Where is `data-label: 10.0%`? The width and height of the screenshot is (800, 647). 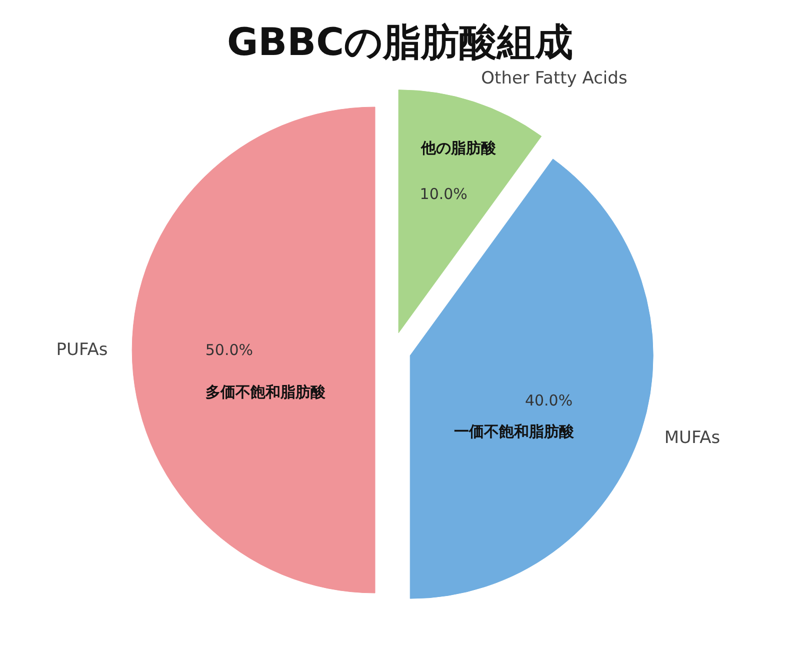 data-label: 10.0% is located at coordinates (444, 194).